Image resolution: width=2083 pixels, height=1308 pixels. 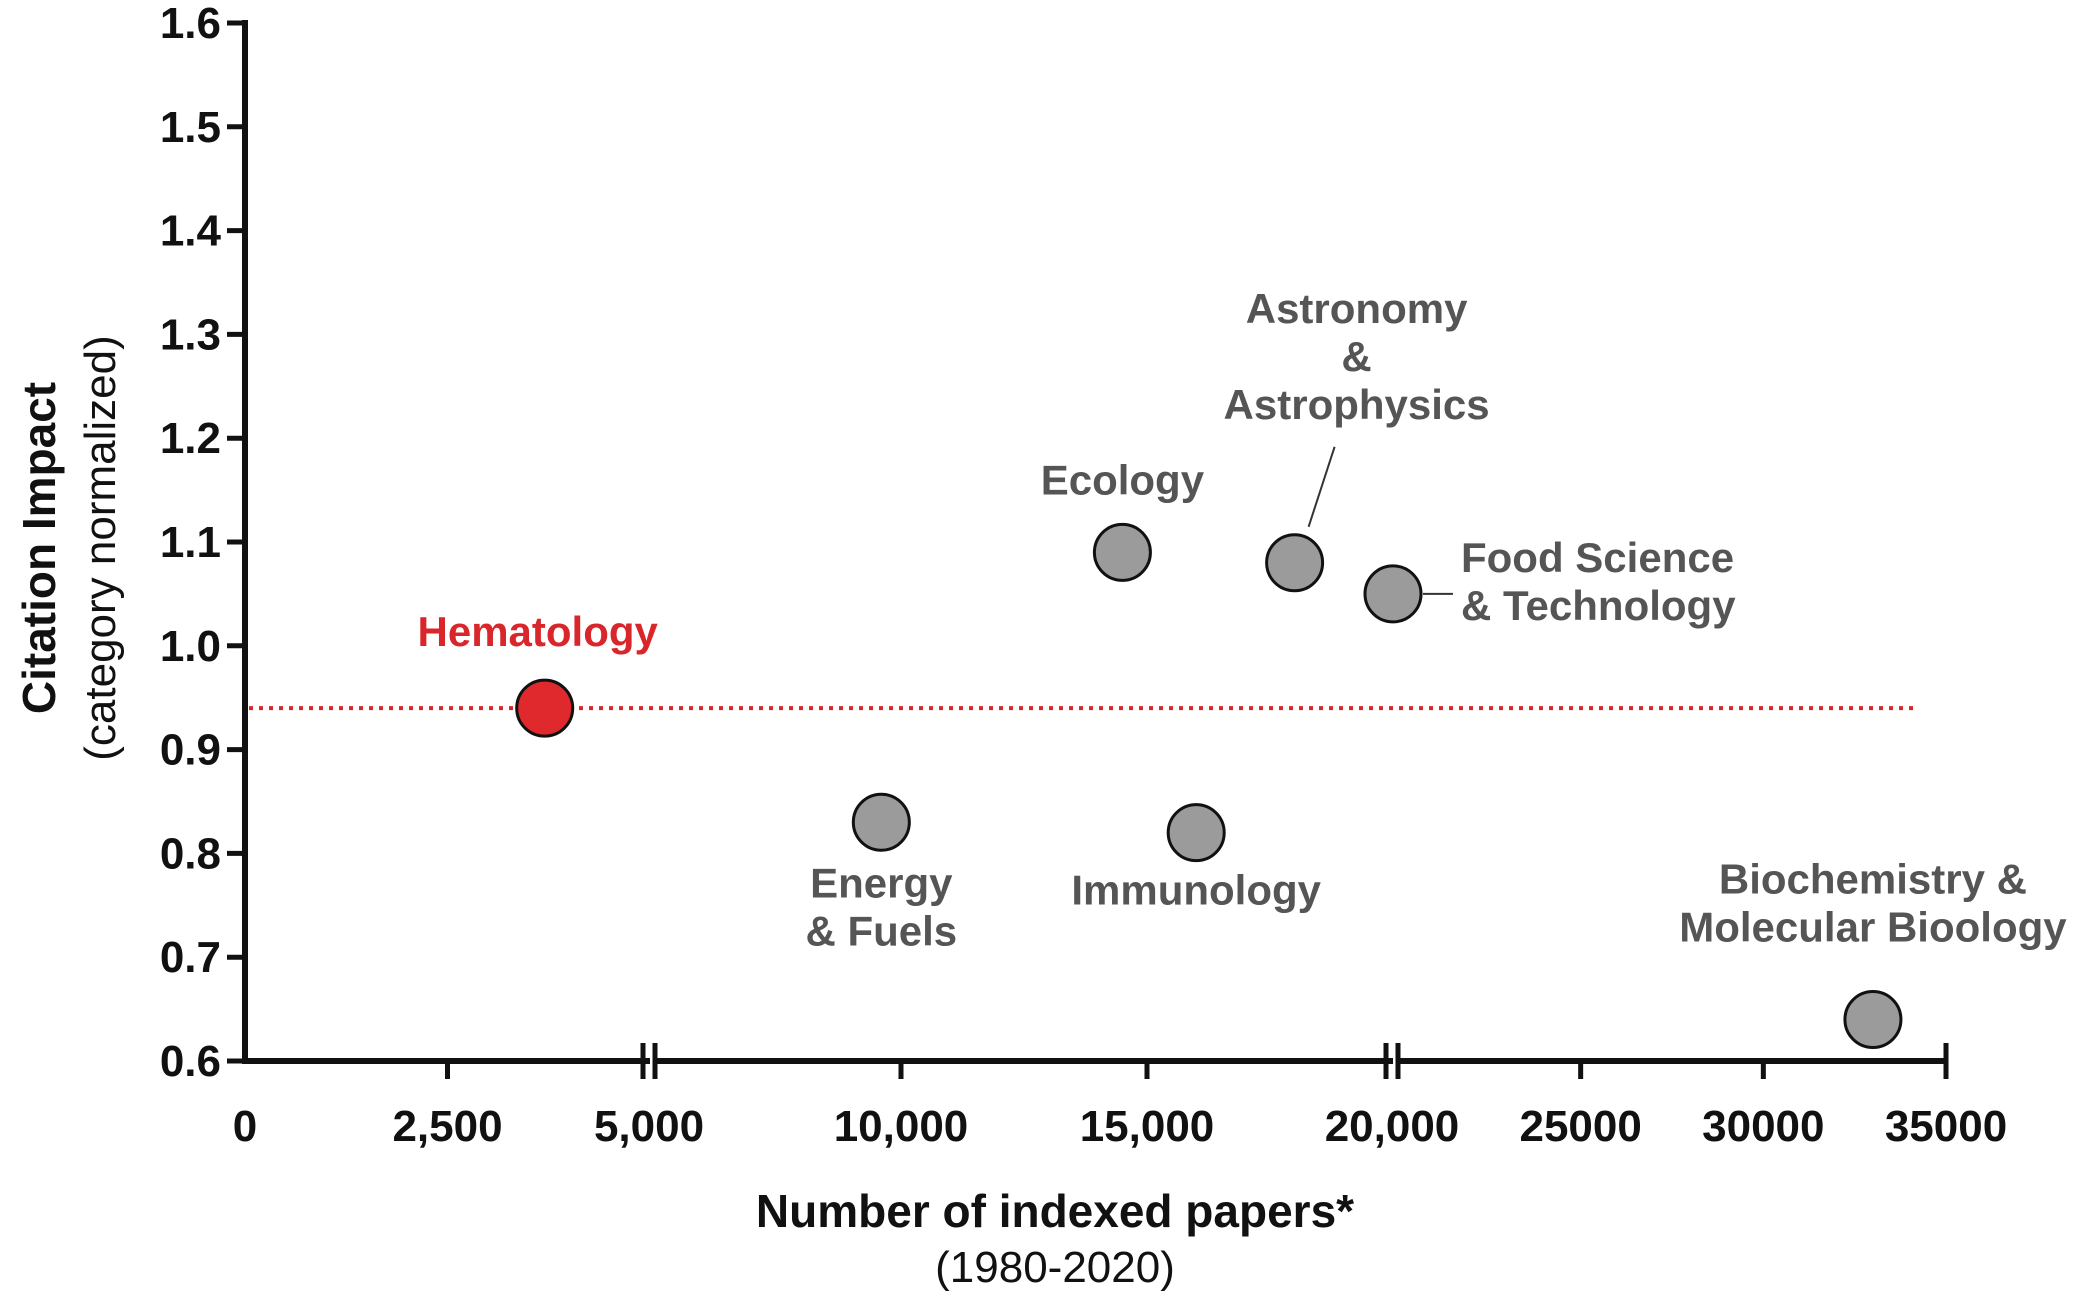 What do you see at coordinates (1380, 520) in the screenshot?
I see `label-leaders` at bounding box center [1380, 520].